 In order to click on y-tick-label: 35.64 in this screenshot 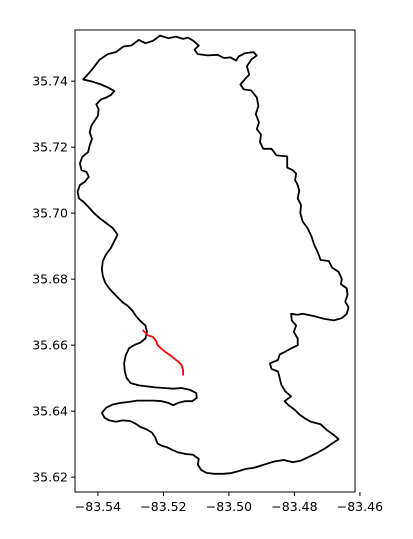, I will do `click(50, 411)`.